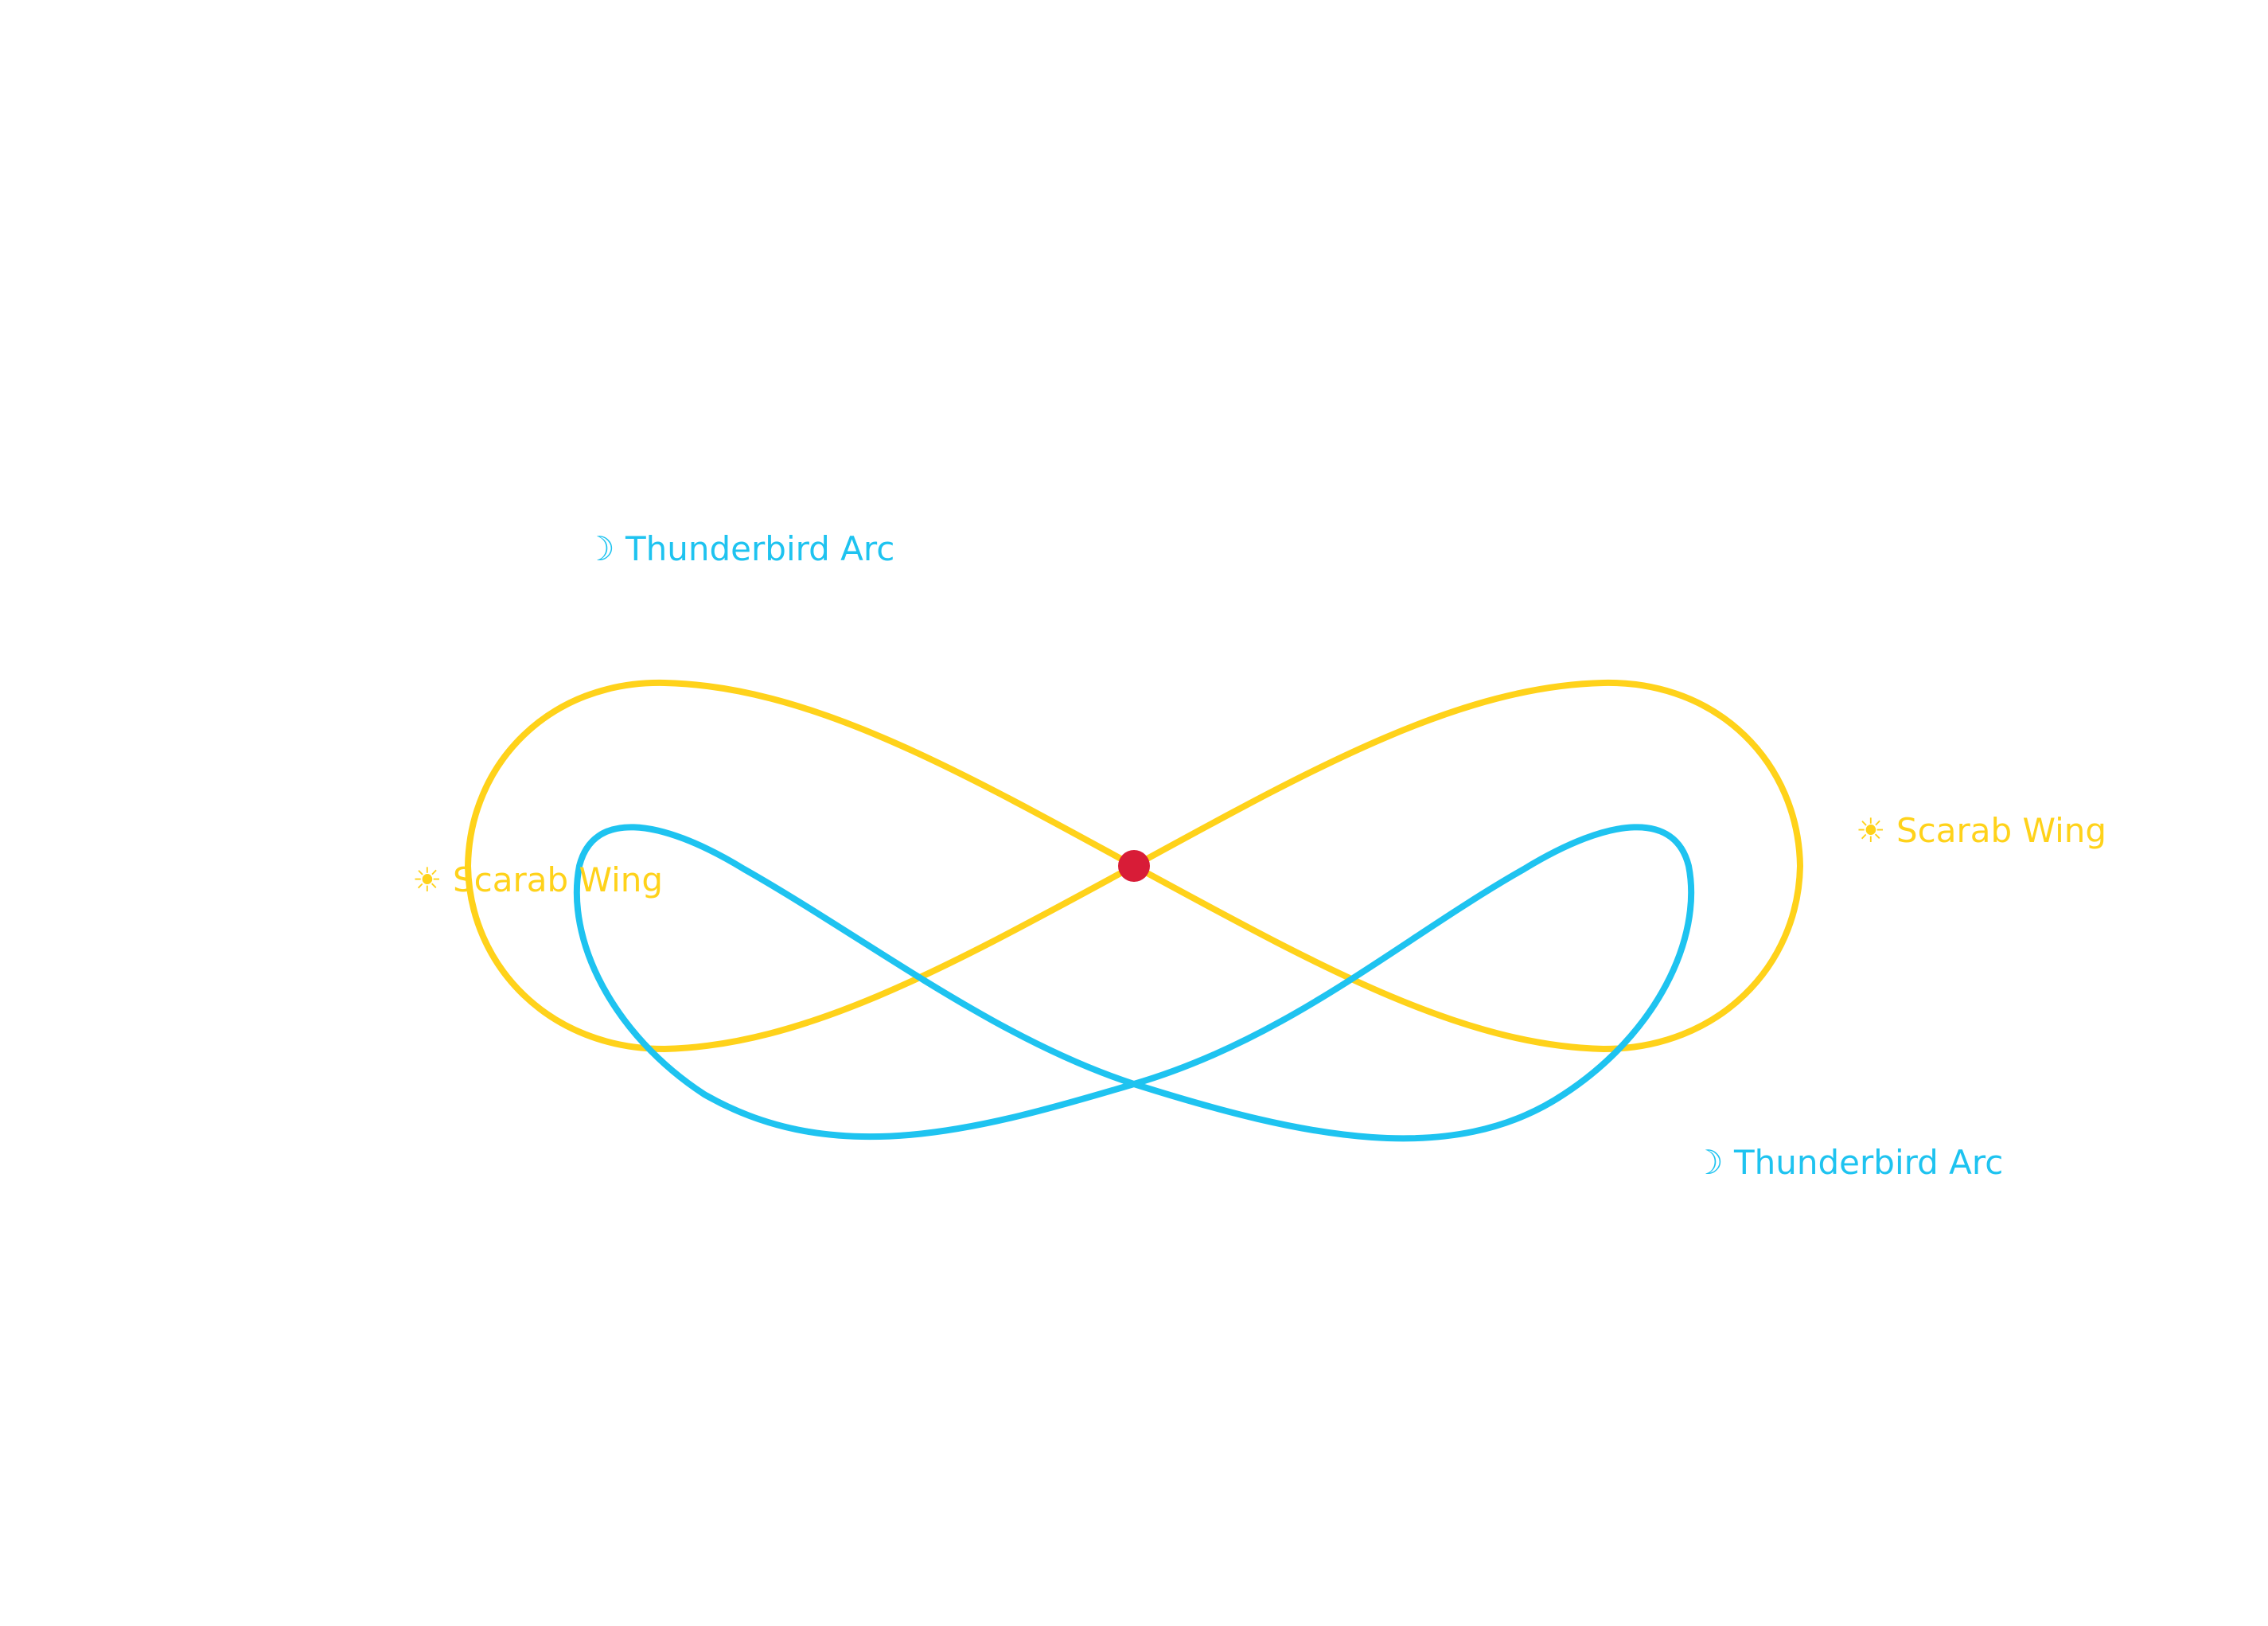  Describe the element at coordinates (739, 548) in the screenshot. I see `thunderbird-arc-label-top: ☽ Thunderbird Arc` at that location.